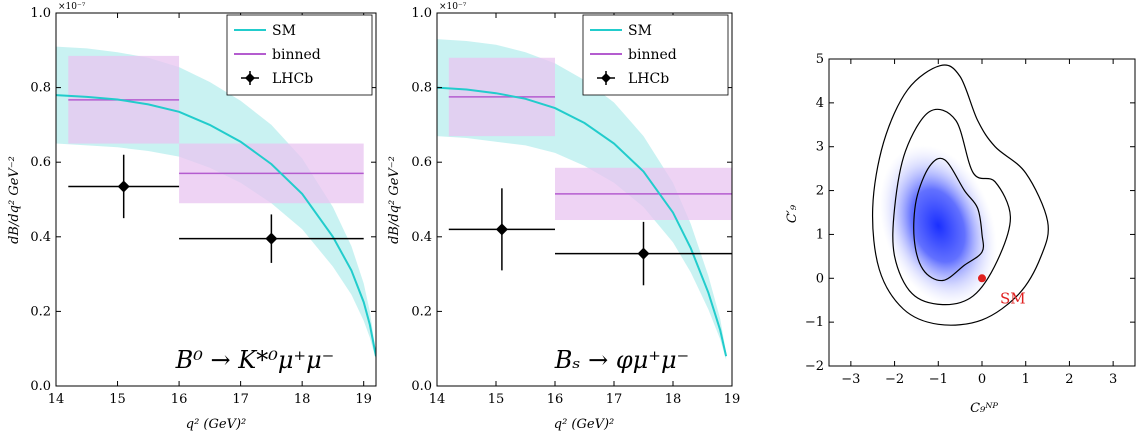 This screenshot has height=436, width=1144. What do you see at coordinates (814, 366) in the screenshot?
I see `y-tick-label: −2` at bounding box center [814, 366].